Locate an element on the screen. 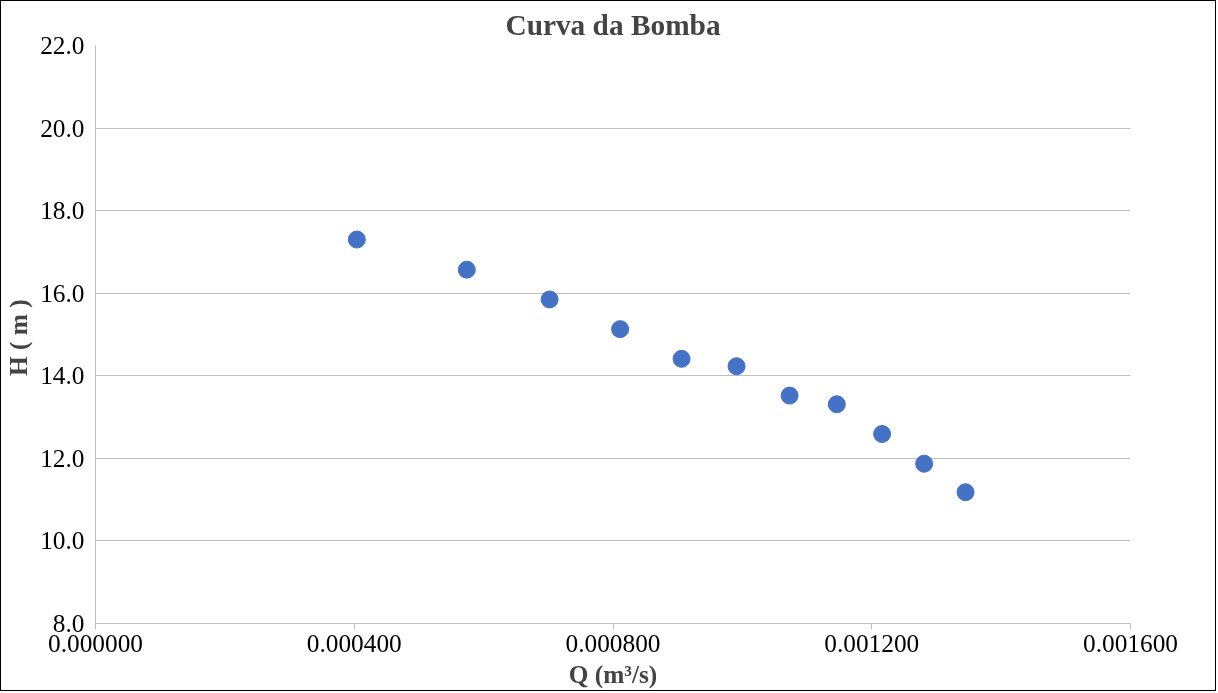 This screenshot has height=693, width=1218. y-axis-title: H ( m ) is located at coordinates (19, 337).